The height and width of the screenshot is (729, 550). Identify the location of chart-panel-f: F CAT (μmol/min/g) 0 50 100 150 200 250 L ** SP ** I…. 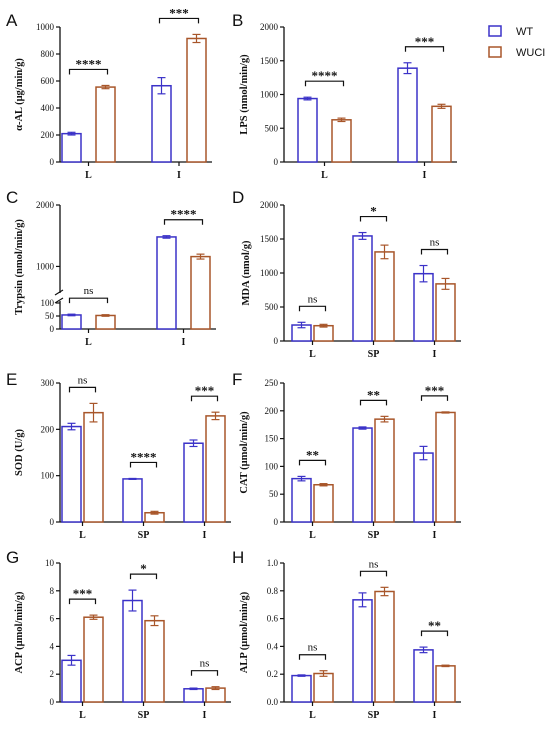
(346, 455).